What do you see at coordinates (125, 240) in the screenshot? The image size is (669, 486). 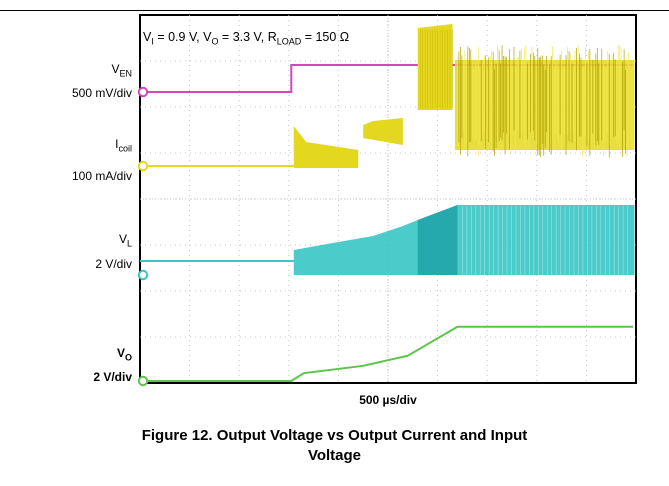 I see `vl-channel-name: VL` at bounding box center [125, 240].